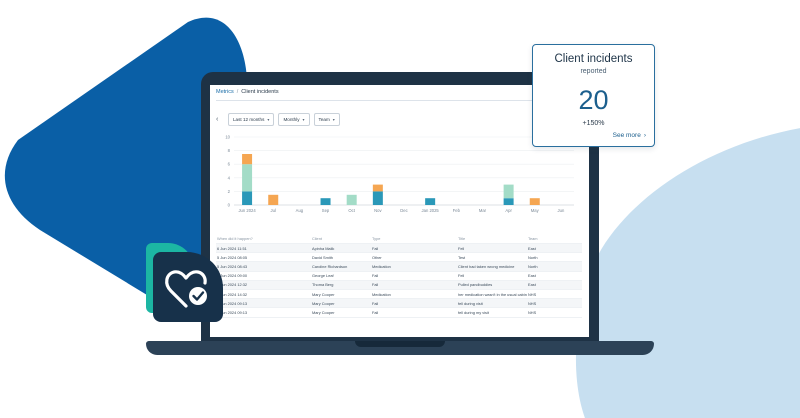 This screenshot has width=800, height=418. I want to click on group-select: Team ▾, so click(326, 119).